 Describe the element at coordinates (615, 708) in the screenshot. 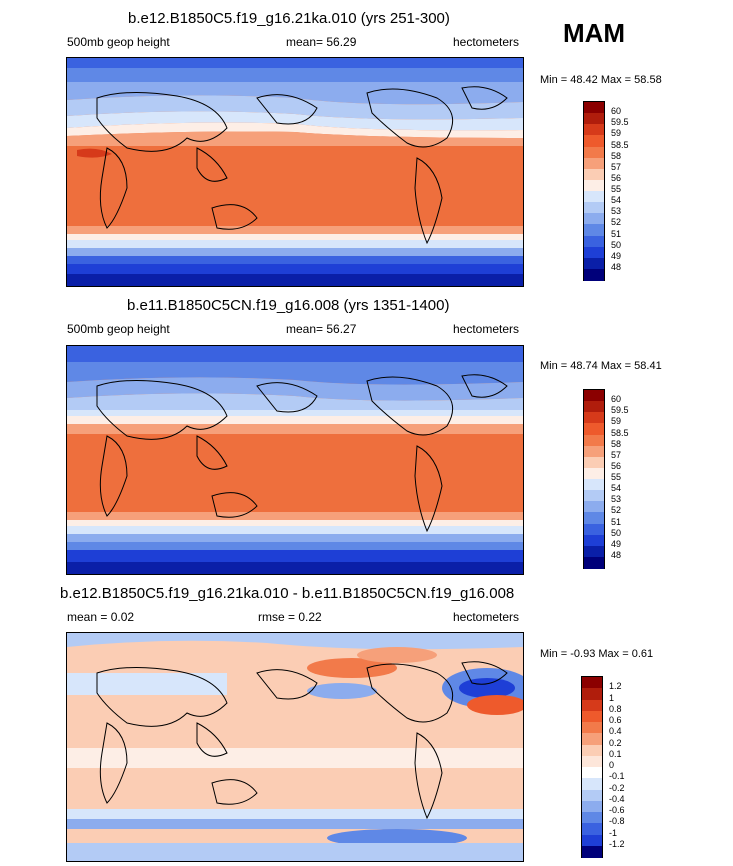

I see `colorbar-tick-label: 0.8` at that location.